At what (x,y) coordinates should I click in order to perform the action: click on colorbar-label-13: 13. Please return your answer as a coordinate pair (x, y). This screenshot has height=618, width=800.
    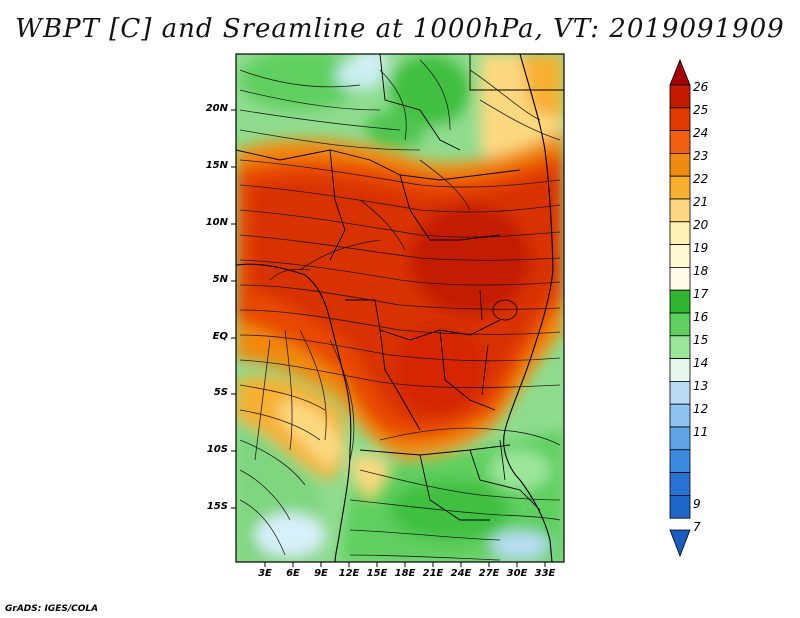
    Looking at the image, I should click on (701, 386).